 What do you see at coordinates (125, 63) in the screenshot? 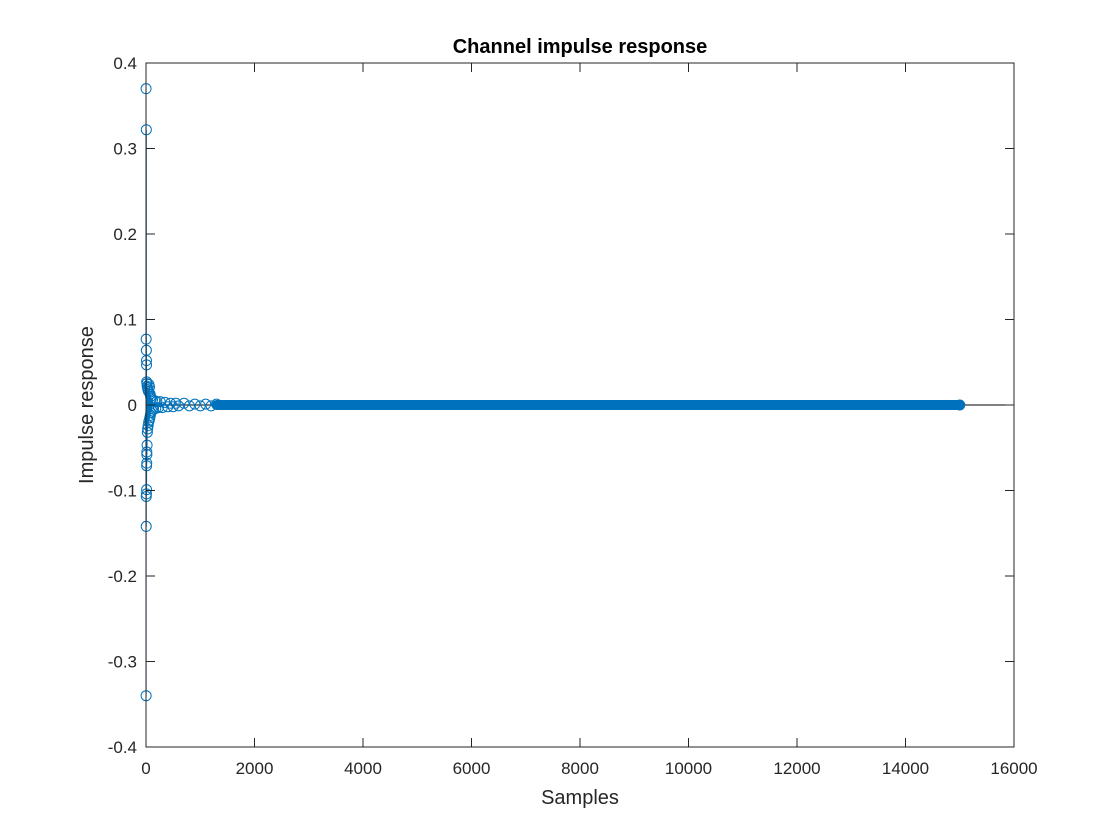
I see `y-tick-label: 0.4` at bounding box center [125, 63].